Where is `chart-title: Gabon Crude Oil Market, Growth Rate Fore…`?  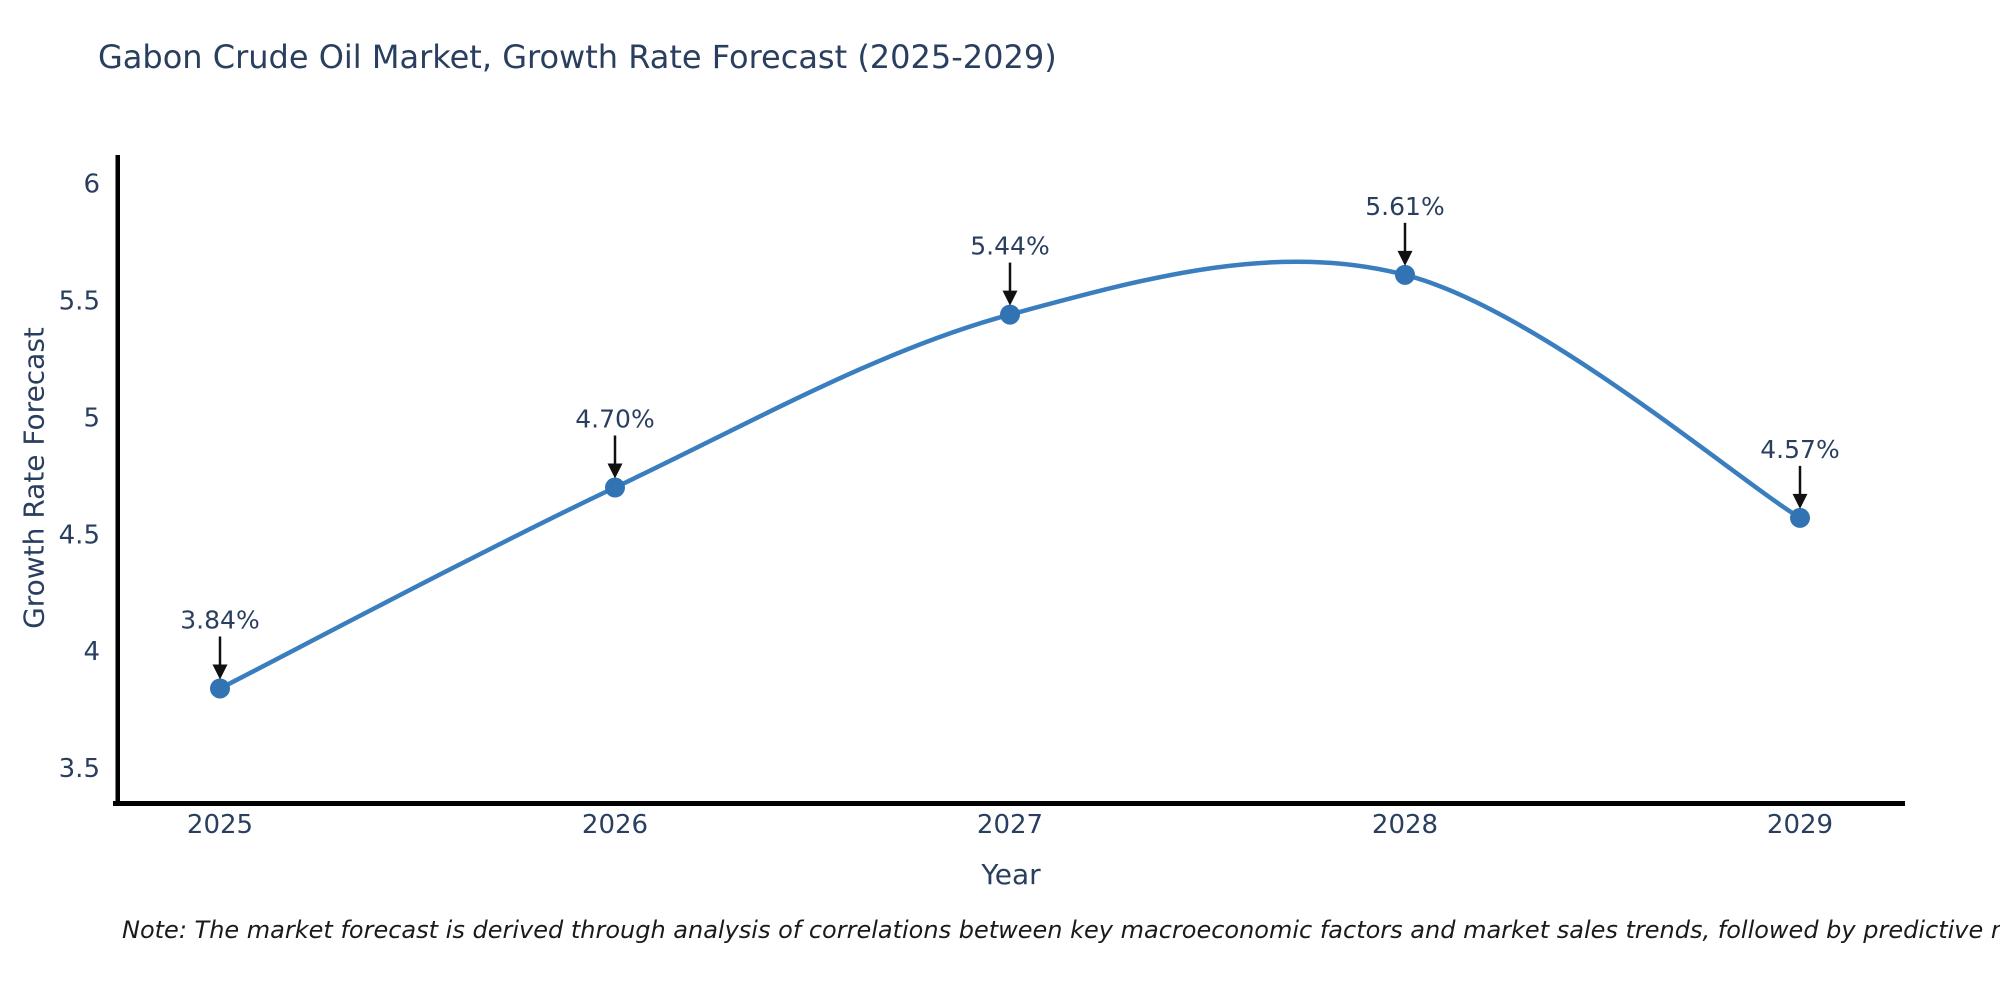
chart-title: Gabon Crude Oil Market, Growth Rate Fore… is located at coordinates (577, 57).